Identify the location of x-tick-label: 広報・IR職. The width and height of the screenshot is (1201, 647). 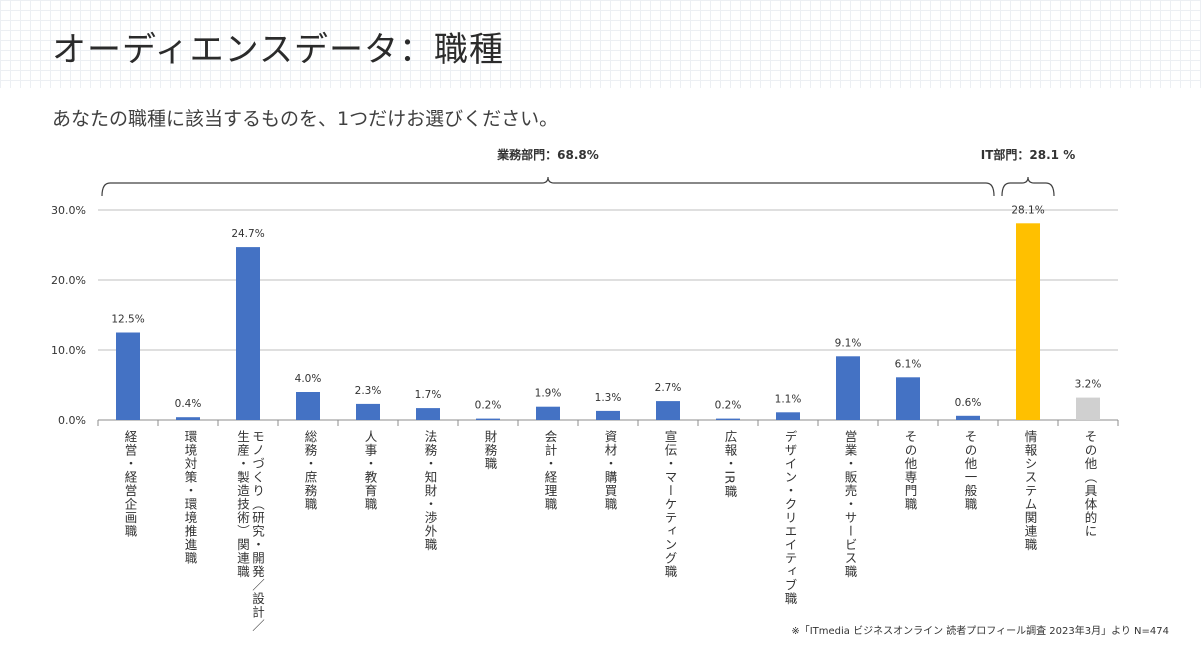
(730, 464).